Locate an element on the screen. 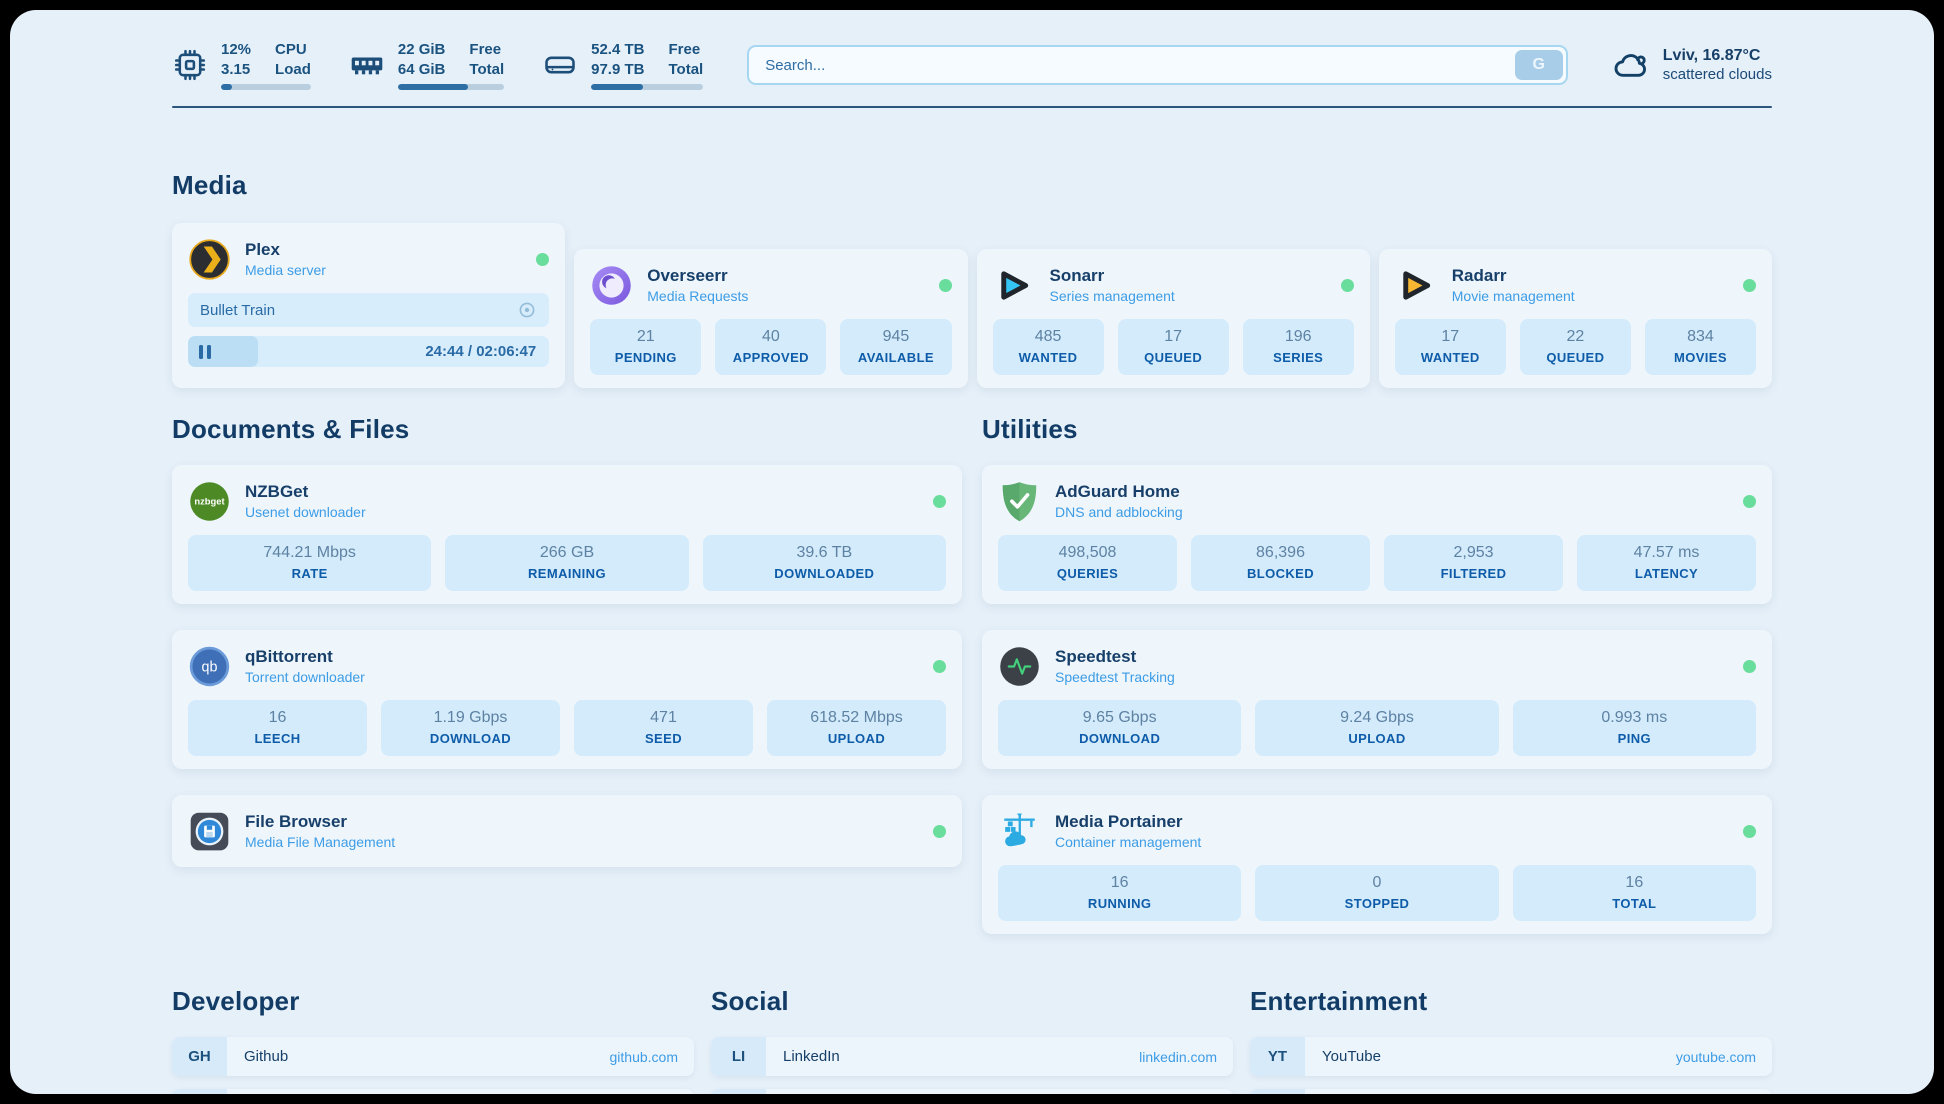 The height and width of the screenshot is (1104, 1944). app-name: AdGuard Home is located at coordinates (1117, 491).